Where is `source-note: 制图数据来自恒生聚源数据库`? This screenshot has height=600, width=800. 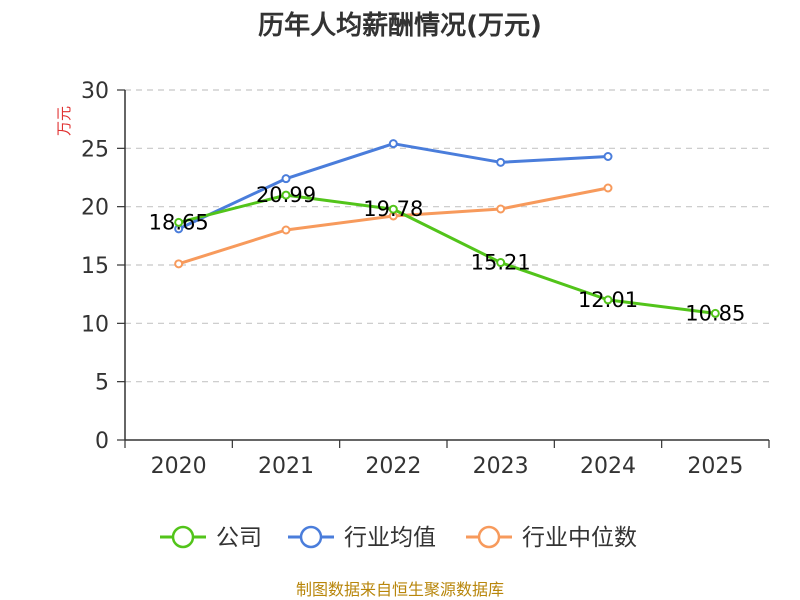 source-note: 制图数据来自恒生聚源数据库 is located at coordinates (400, 589).